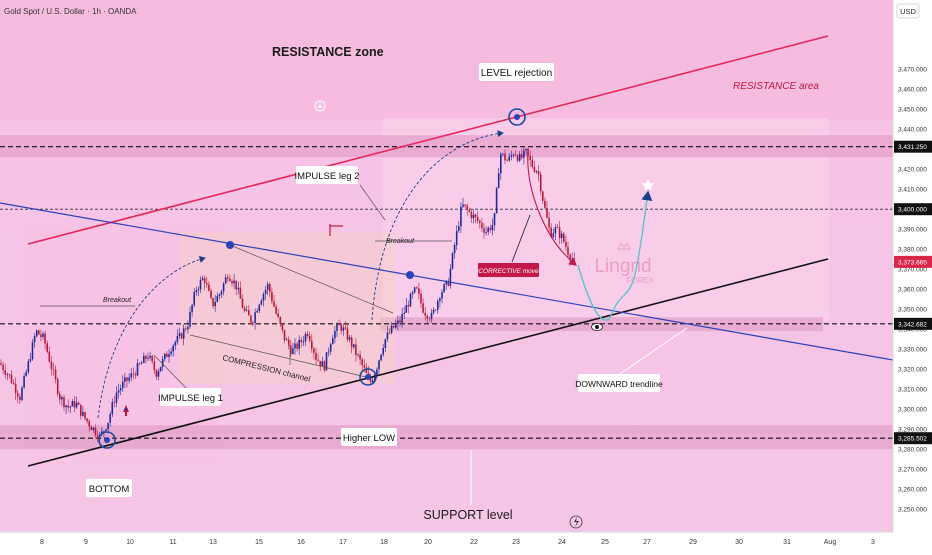  I want to click on y-tick-label: 3,320.000, so click(912, 370).